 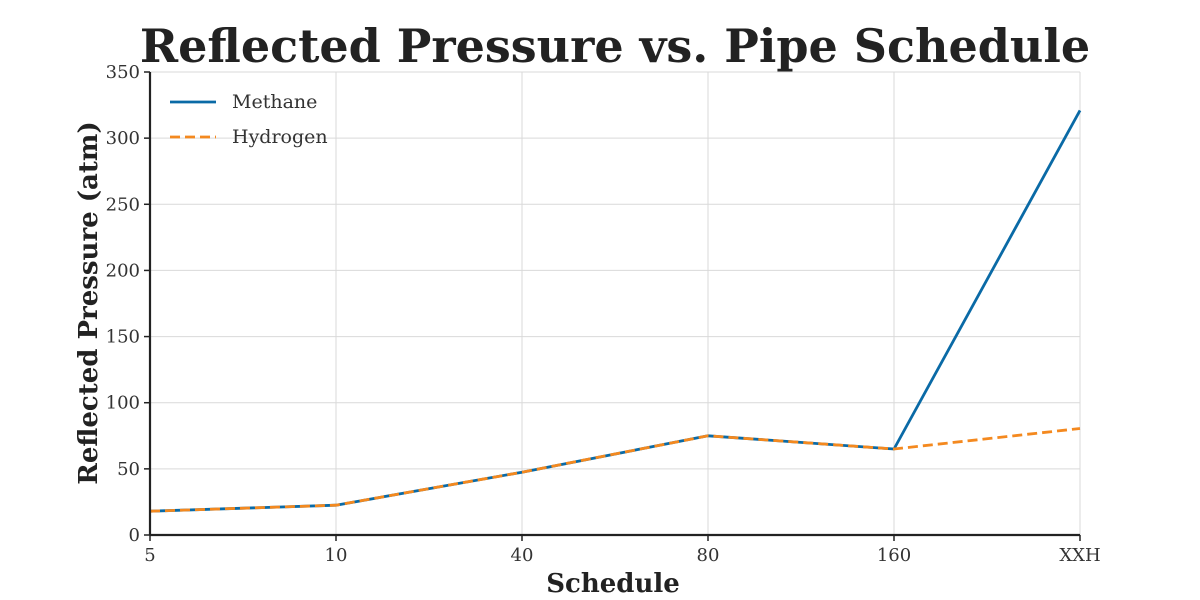 I want to click on y-tick-label: 0, so click(x=134, y=535).